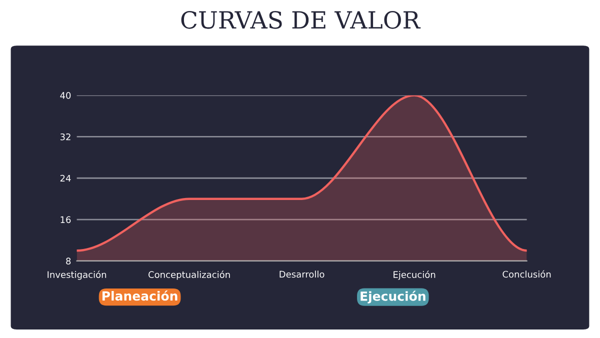 Image resolution: width=600 pixels, height=338 pixels. Describe the element at coordinates (65, 178) in the screenshot. I see `y-tick-label: 24` at that location.